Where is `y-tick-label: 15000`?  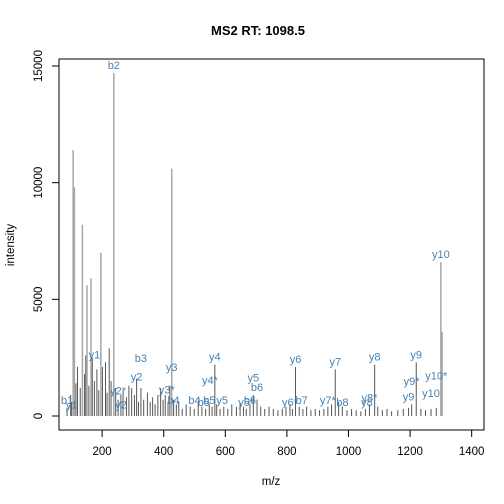 y-tick-label: 15000 is located at coordinates (39, 66).